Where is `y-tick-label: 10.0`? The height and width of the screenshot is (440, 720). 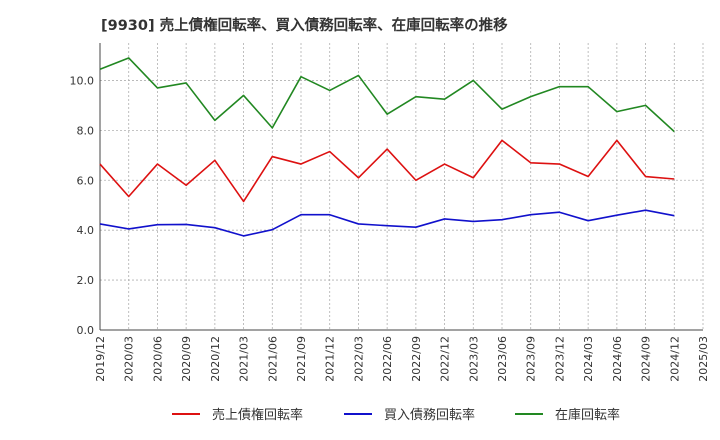
y-tick-label: 10.0 is located at coordinates (82, 80).